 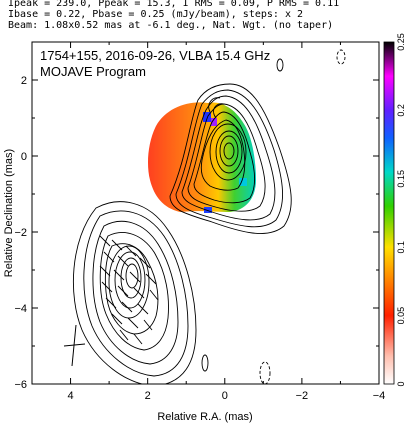 I want to click on x-tick-label: −4, so click(x=379, y=396).